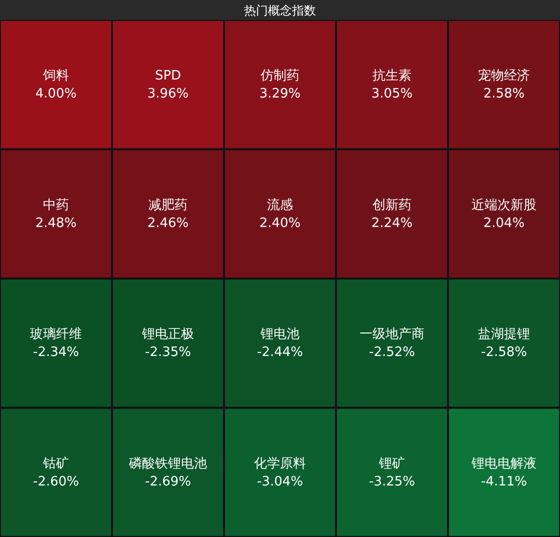 The width and height of the screenshot is (560, 537). I want to click on data-label: -2.35%, so click(168, 352).